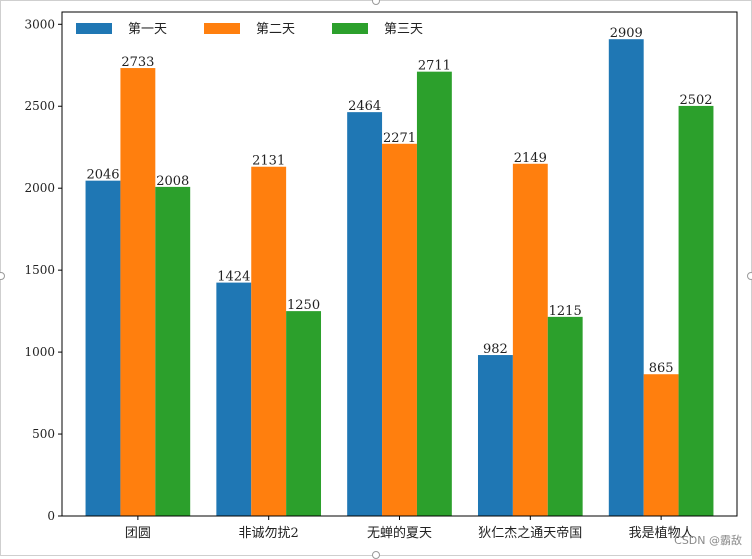  Describe the element at coordinates (172, 181) in the screenshot. I see `data-label: 2008` at that location.